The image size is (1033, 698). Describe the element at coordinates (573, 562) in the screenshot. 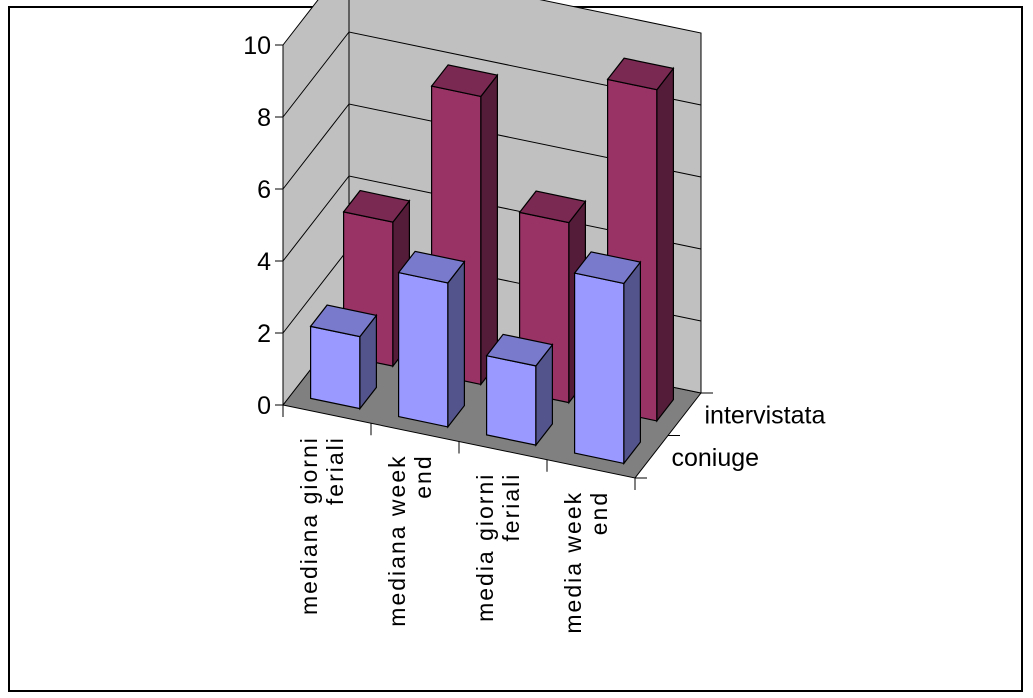

I see `category-label-line: media week` at that location.